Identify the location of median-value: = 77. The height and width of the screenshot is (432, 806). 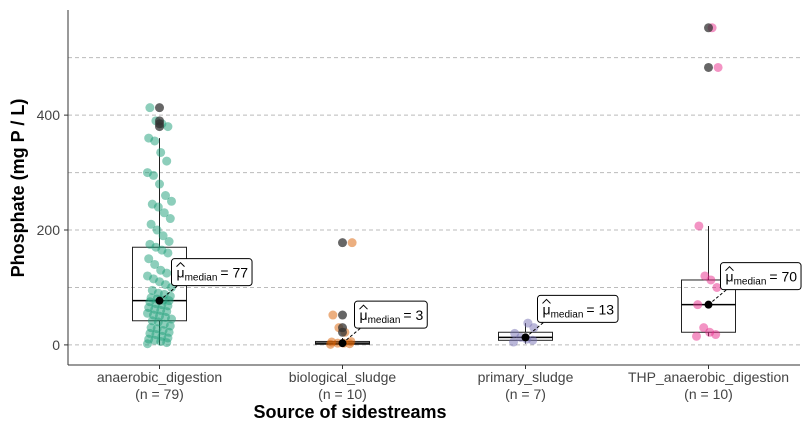
(234, 273).